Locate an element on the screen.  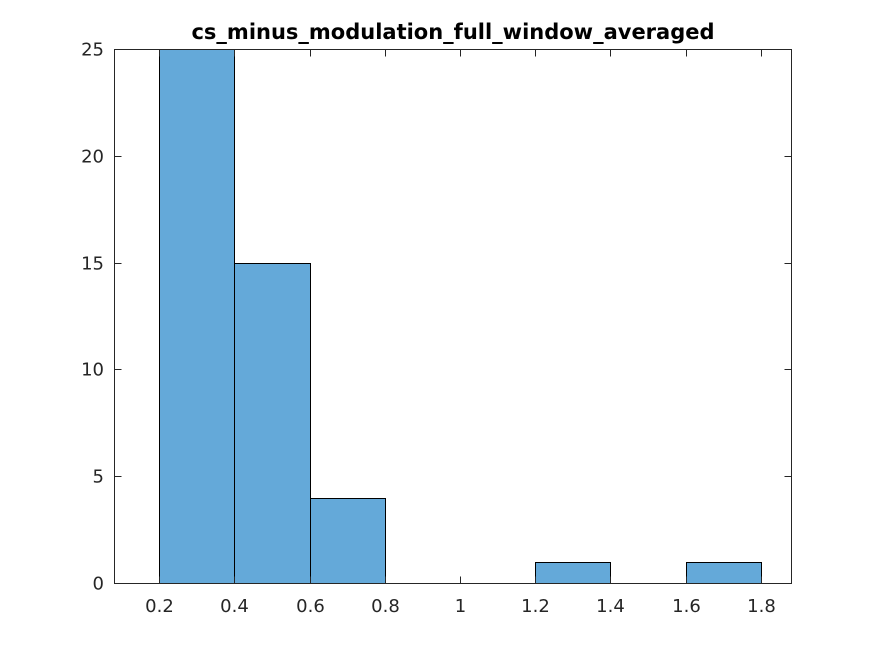
x-tick-label: 0.6 is located at coordinates (310, 606).